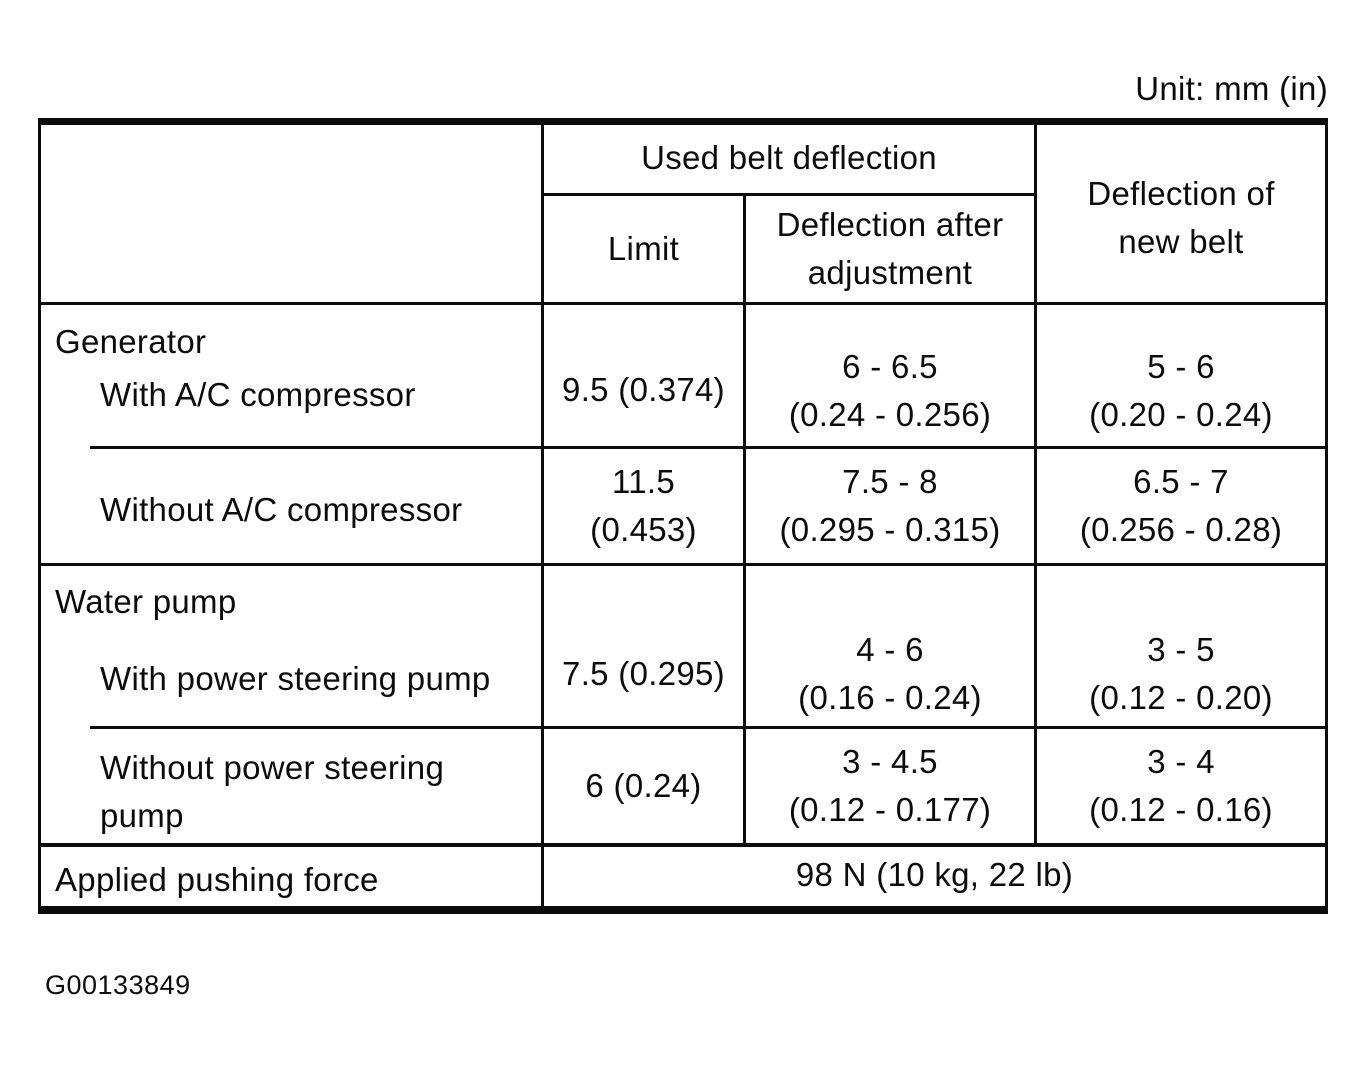 This screenshot has width=1364, height=1069. Describe the element at coordinates (295, 678) in the screenshot. I see `row-label-with-power-steering-pump: With power steering pump` at that location.